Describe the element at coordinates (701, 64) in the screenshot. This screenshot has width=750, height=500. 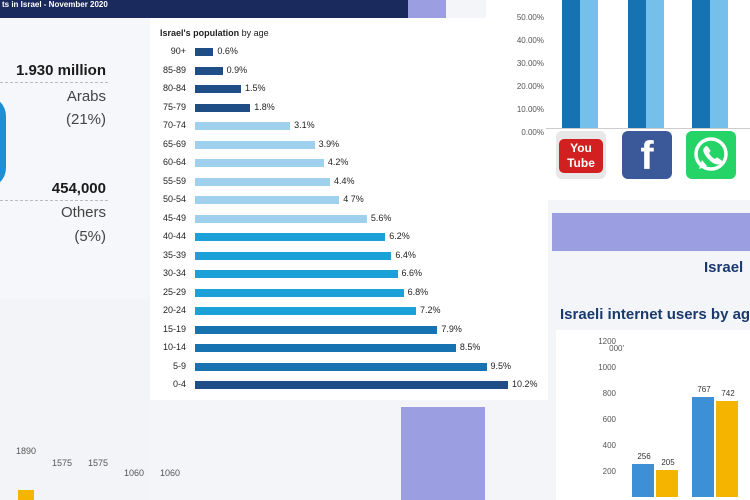
I see `bar-whatsapp-dark` at that location.